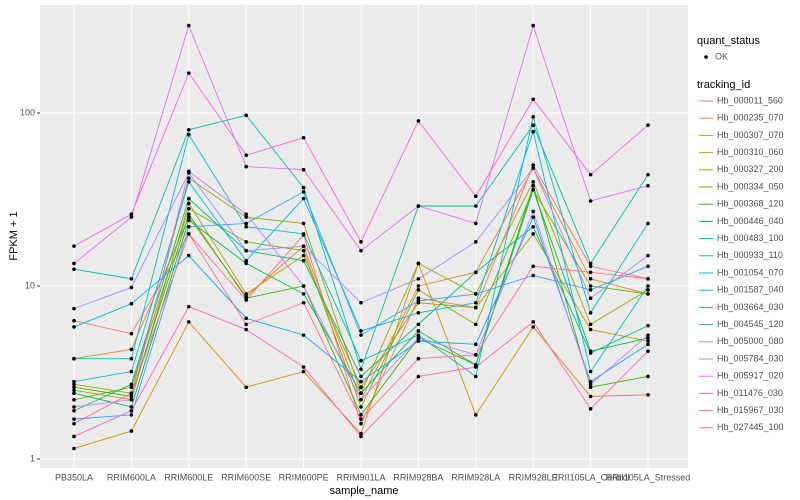 The image size is (800, 500). Describe the element at coordinates (750, 100) in the screenshot. I see `legend-label: Hb_000011_560` at that location.